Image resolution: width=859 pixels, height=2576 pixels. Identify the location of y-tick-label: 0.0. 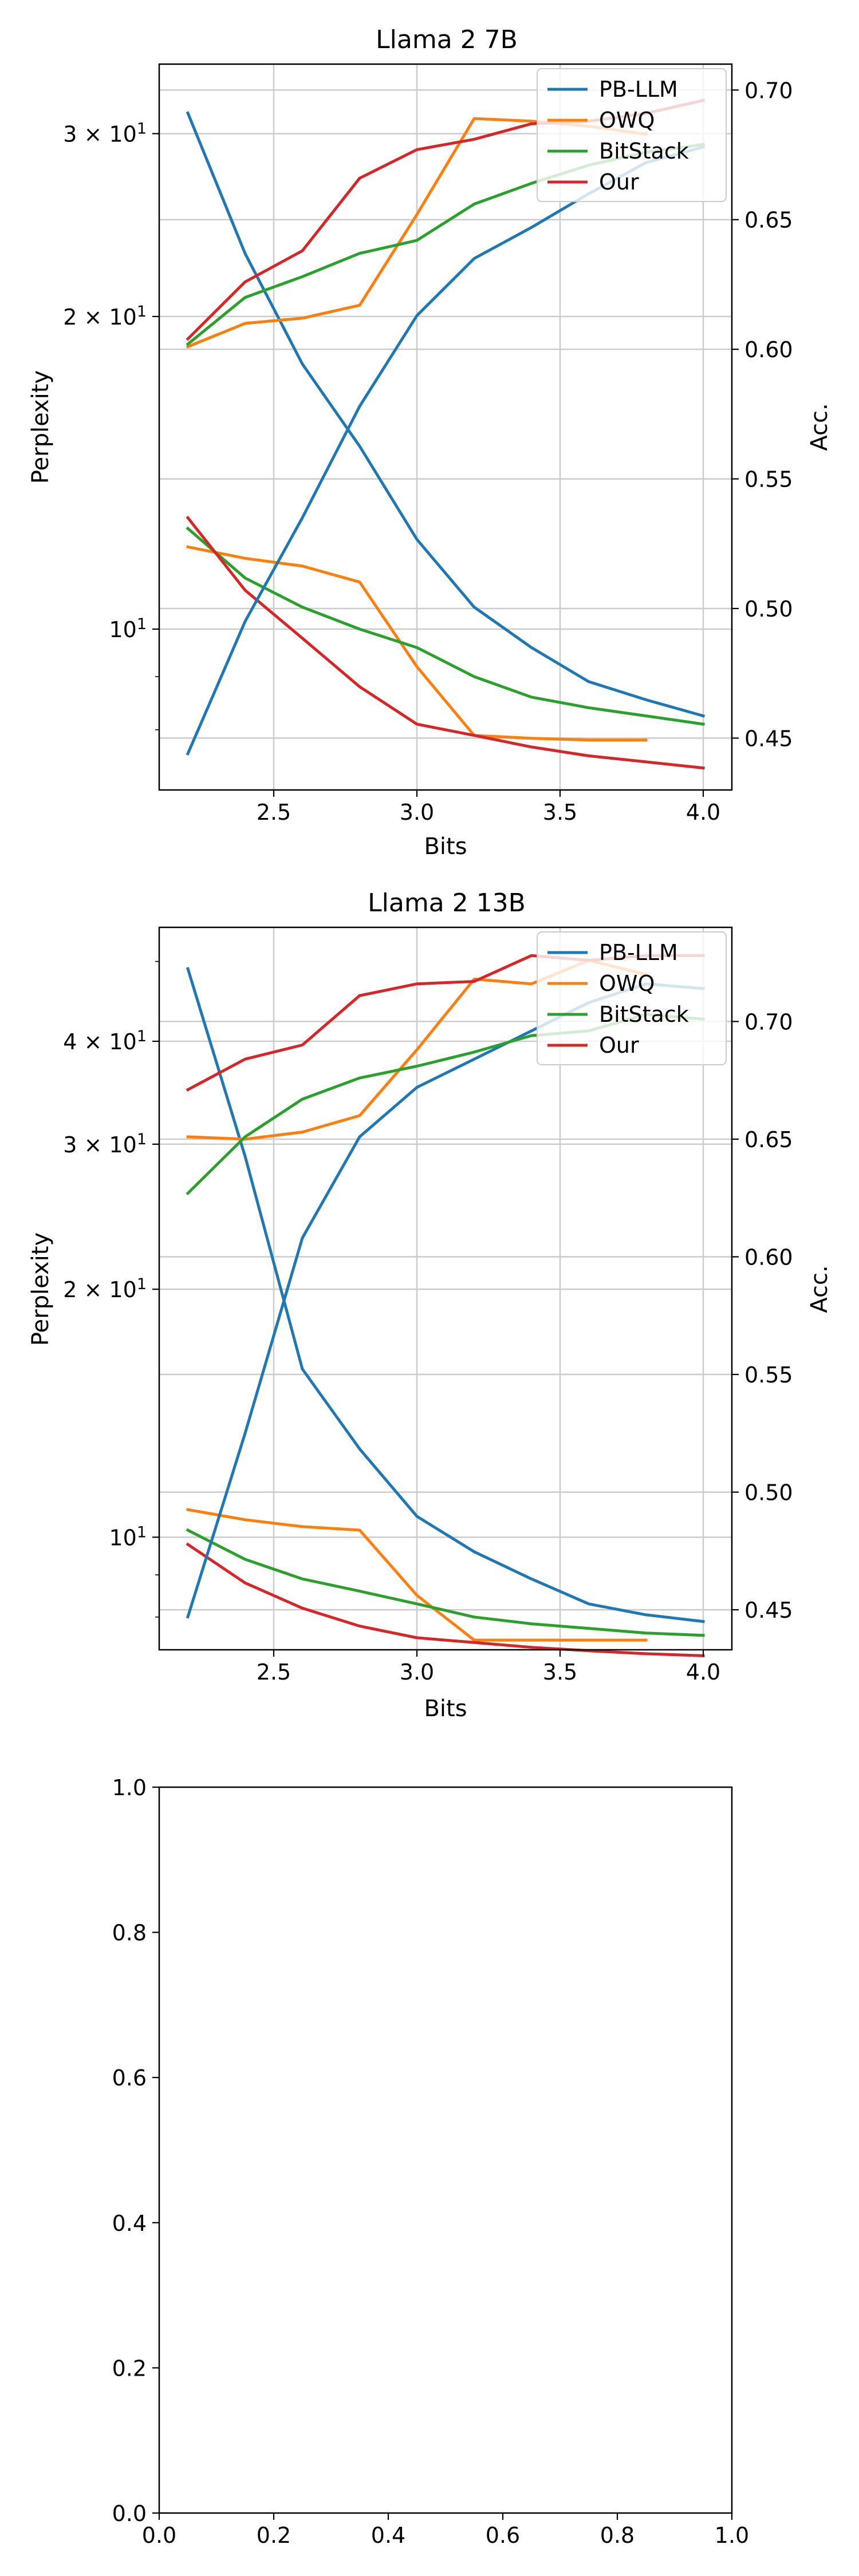
(129, 2513).